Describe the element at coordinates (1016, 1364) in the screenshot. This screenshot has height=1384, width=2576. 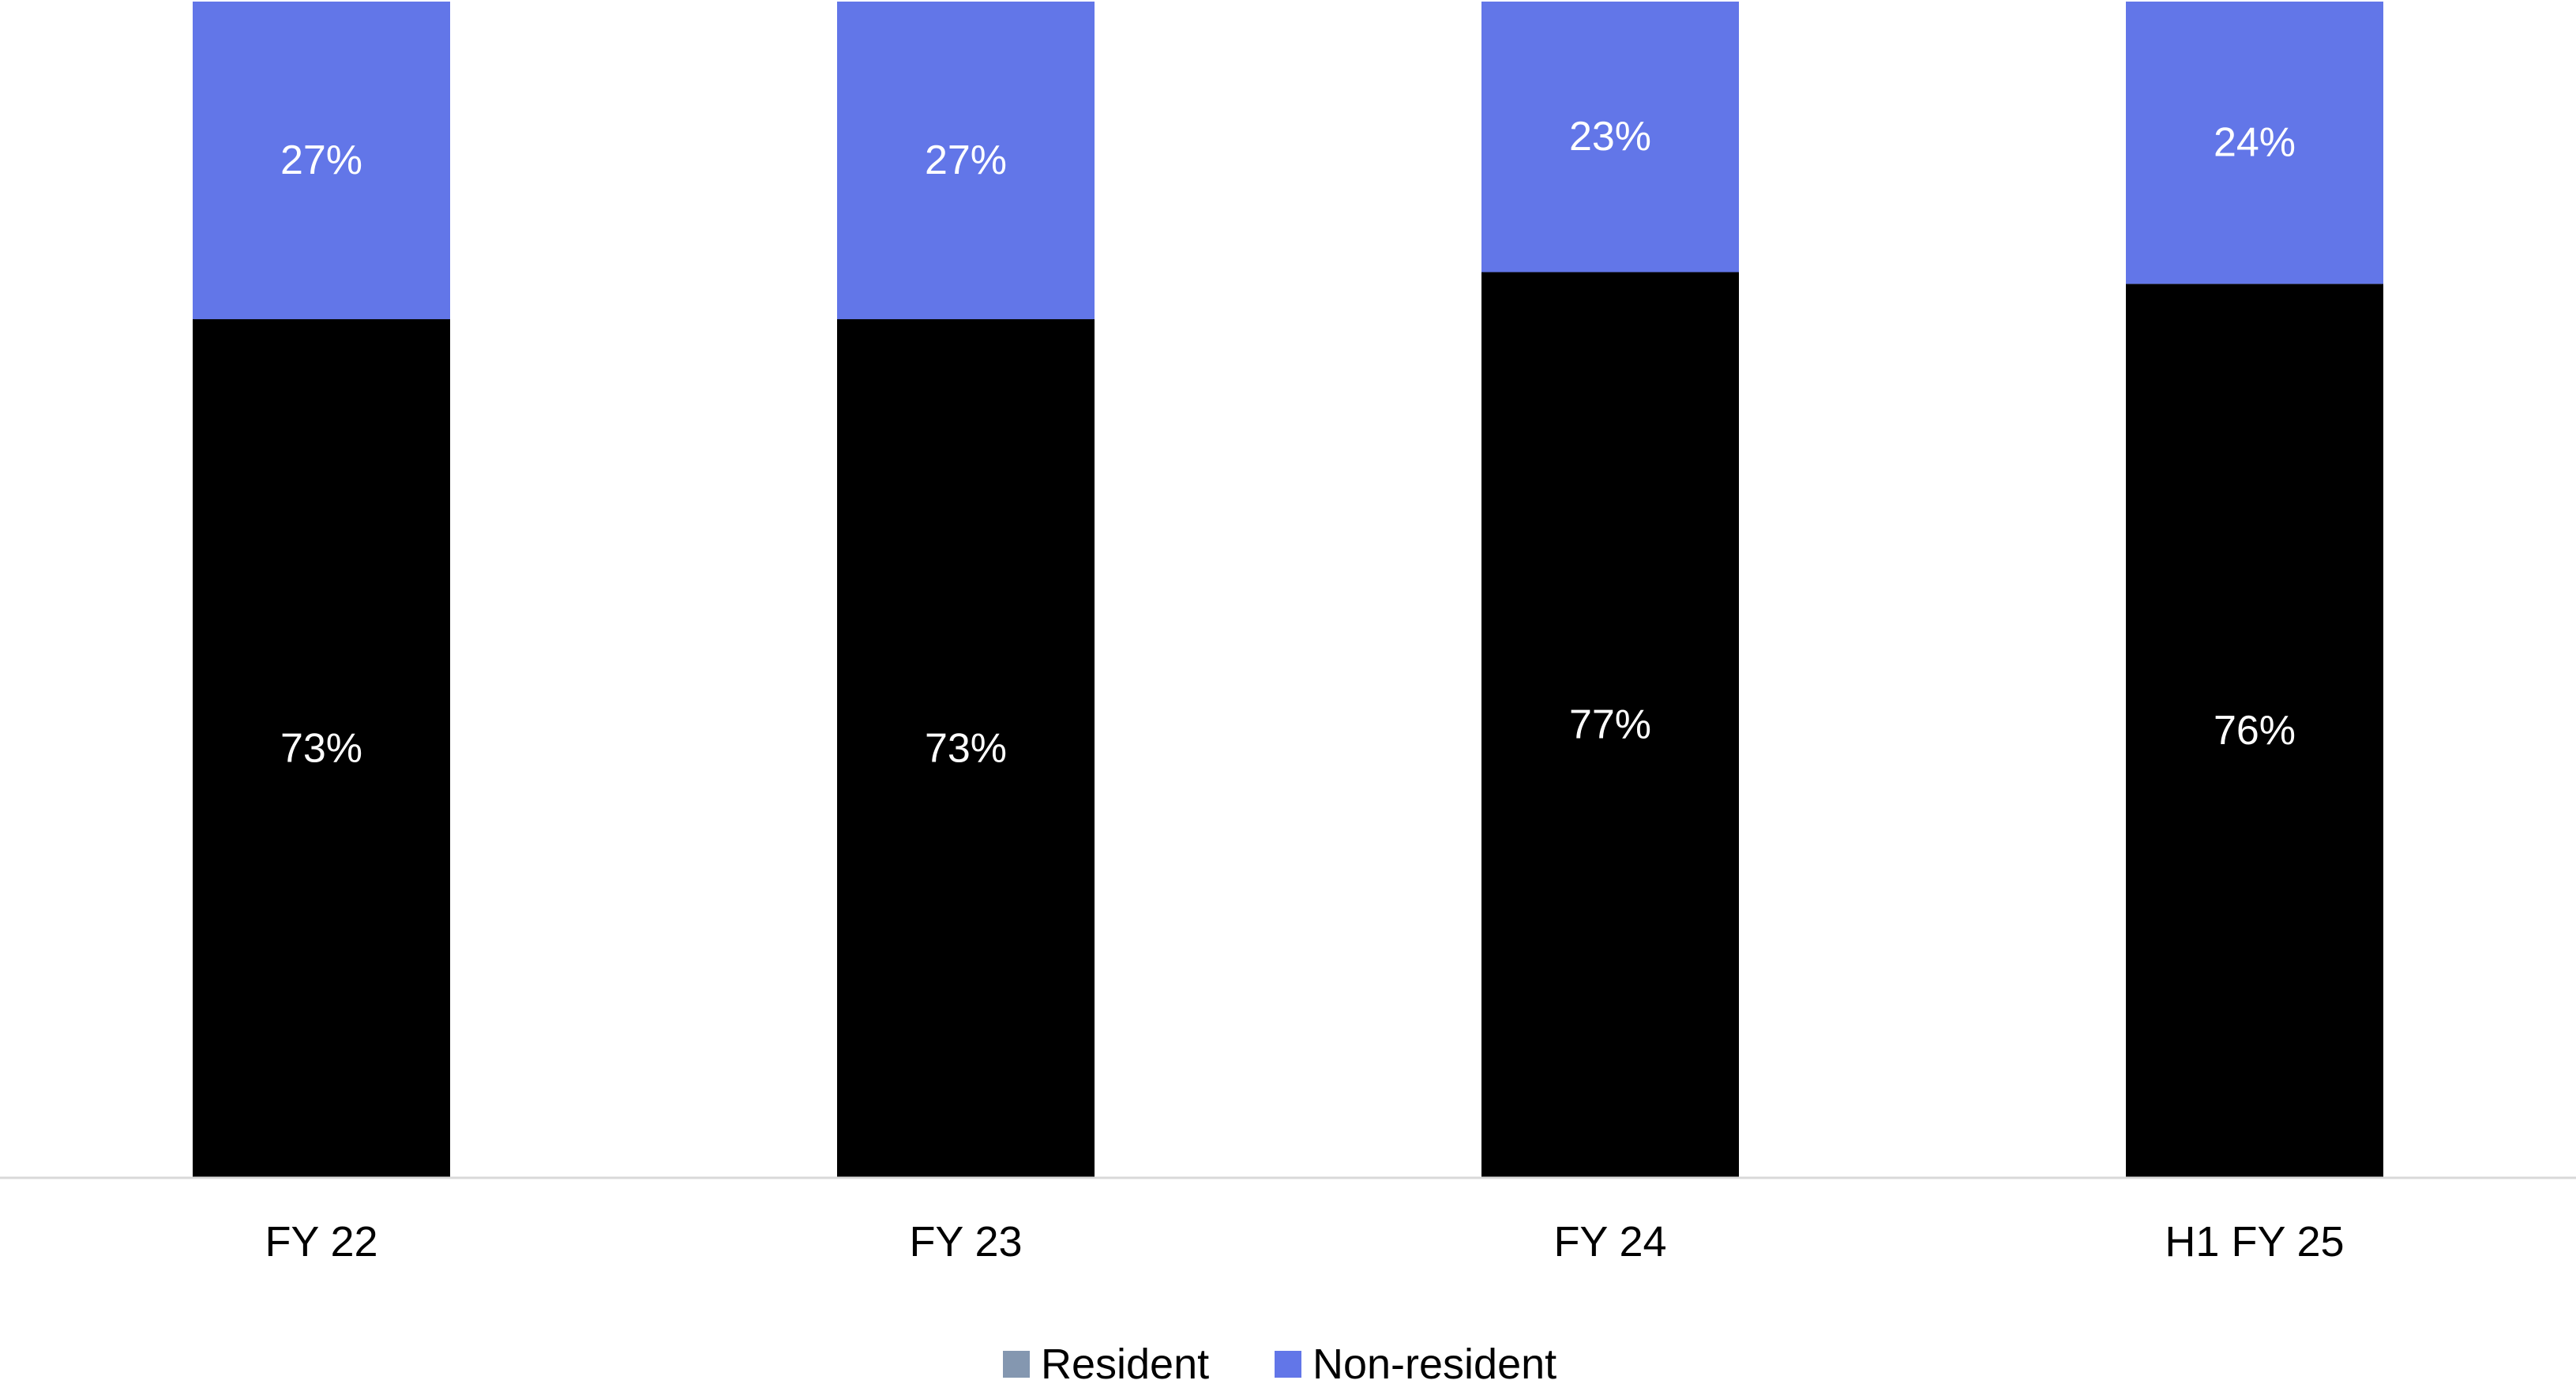
I see `legend-swatch-resident` at that location.